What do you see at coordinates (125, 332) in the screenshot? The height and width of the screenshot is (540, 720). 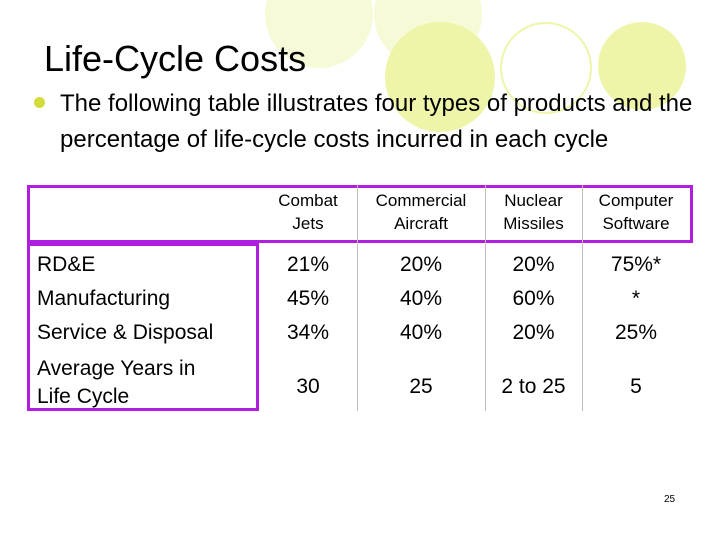 I see `row-label-service-disposal: Service & Disposal` at bounding box center [125, 332].